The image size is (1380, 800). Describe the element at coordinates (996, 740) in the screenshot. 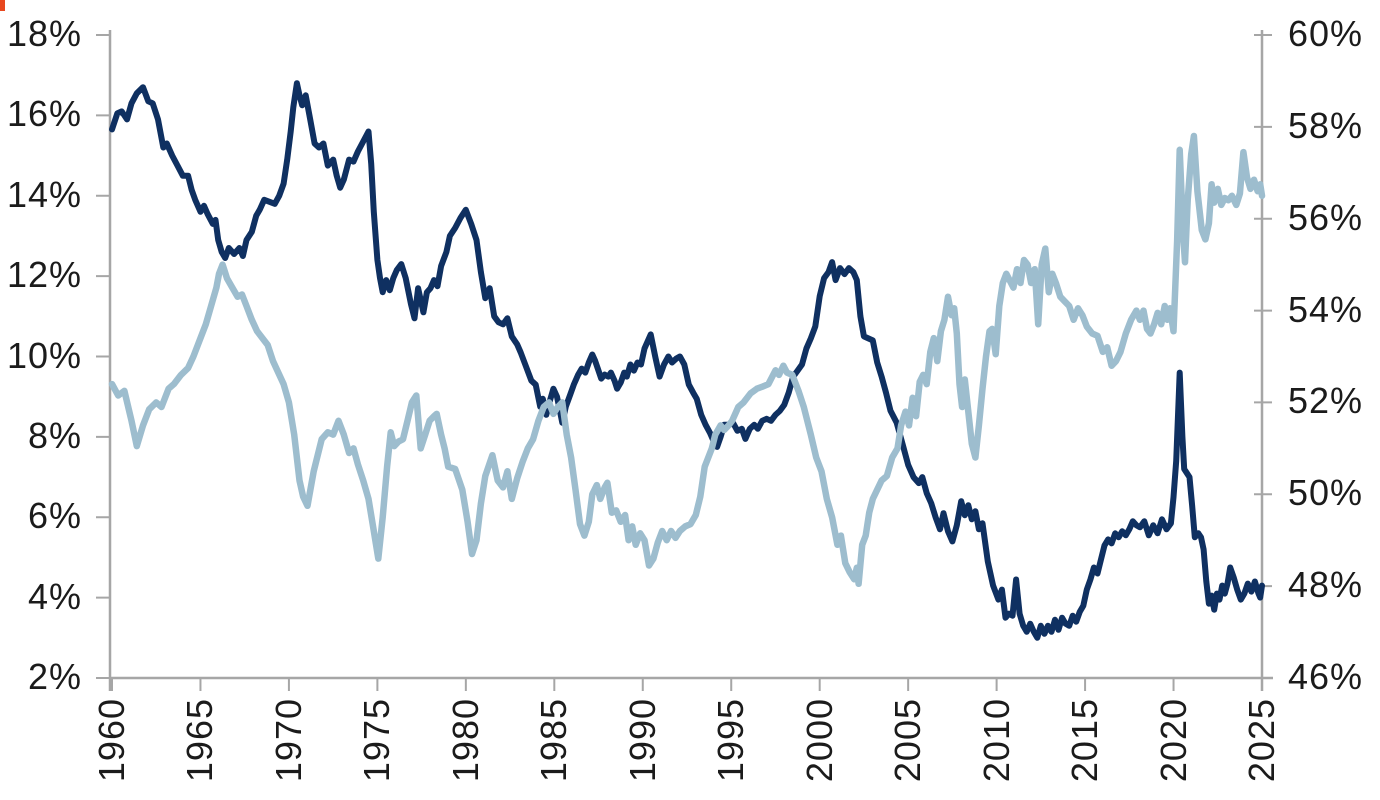

I see `x-tick-label: 2010` at that location.